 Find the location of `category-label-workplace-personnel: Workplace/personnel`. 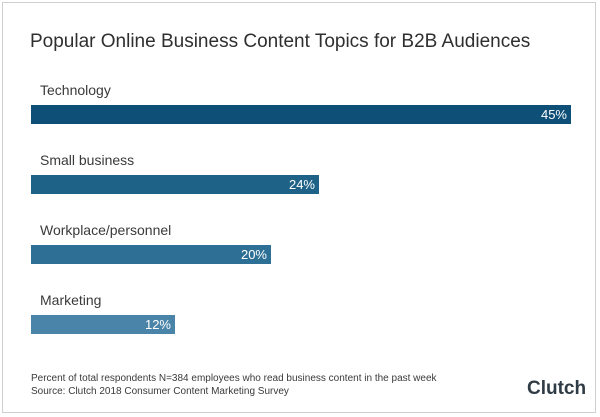

category-label-workplace-personnel: Workplace/personnel is located at coordinates (105, 230).